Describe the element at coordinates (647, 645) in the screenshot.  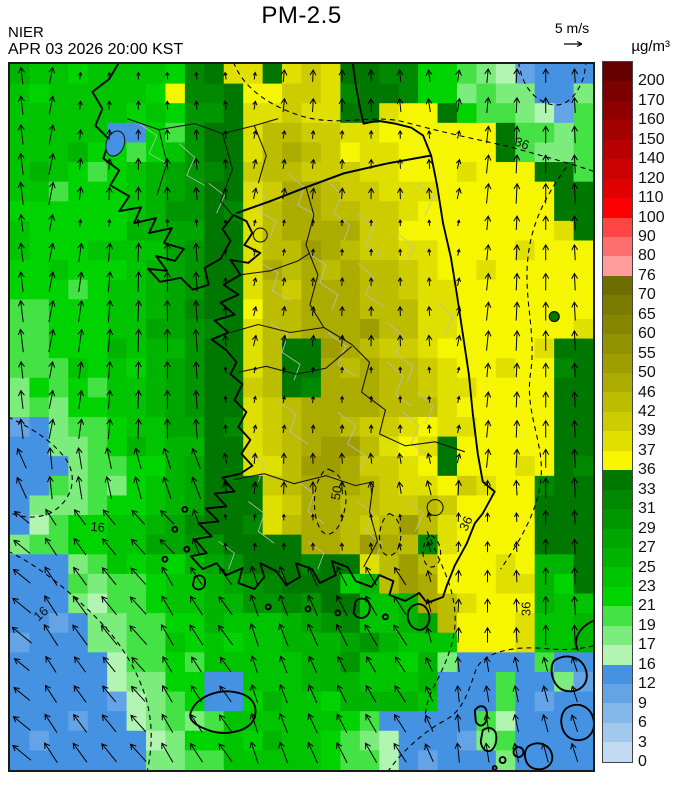
I see `colorbar-tick-label: 17` at that location.